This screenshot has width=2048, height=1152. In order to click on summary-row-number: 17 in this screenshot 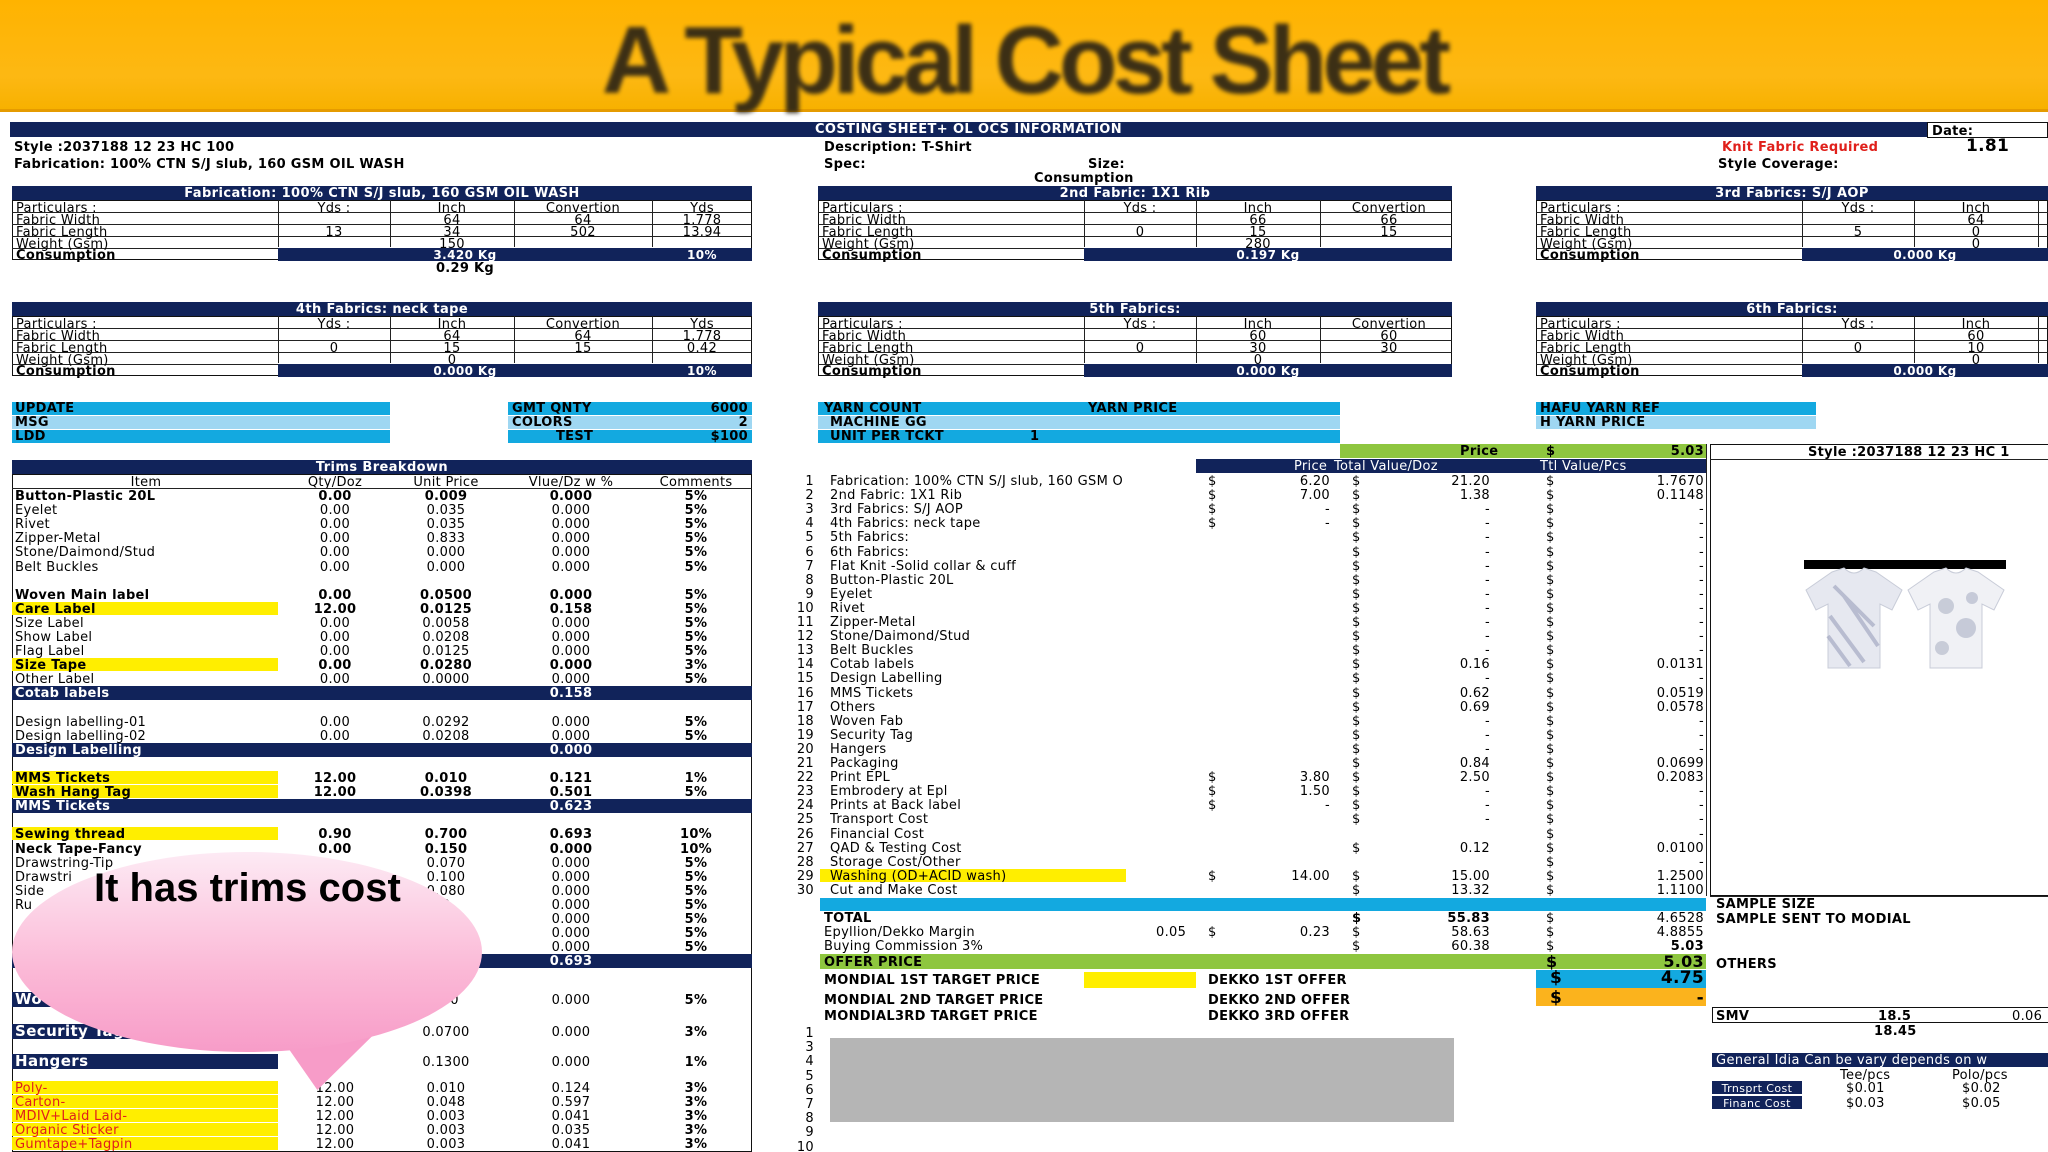, I will do `click(805, 707)`.